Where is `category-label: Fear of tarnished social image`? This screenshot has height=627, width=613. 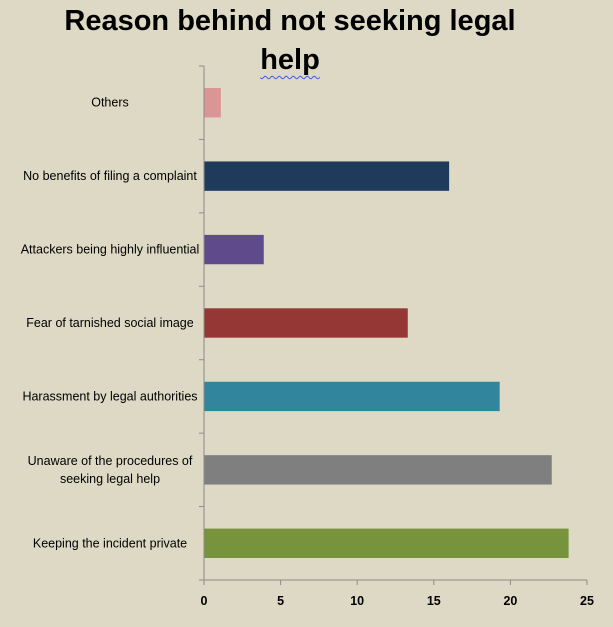 category-label: Fear of tarnished social image is located at coordinates (109, 323).